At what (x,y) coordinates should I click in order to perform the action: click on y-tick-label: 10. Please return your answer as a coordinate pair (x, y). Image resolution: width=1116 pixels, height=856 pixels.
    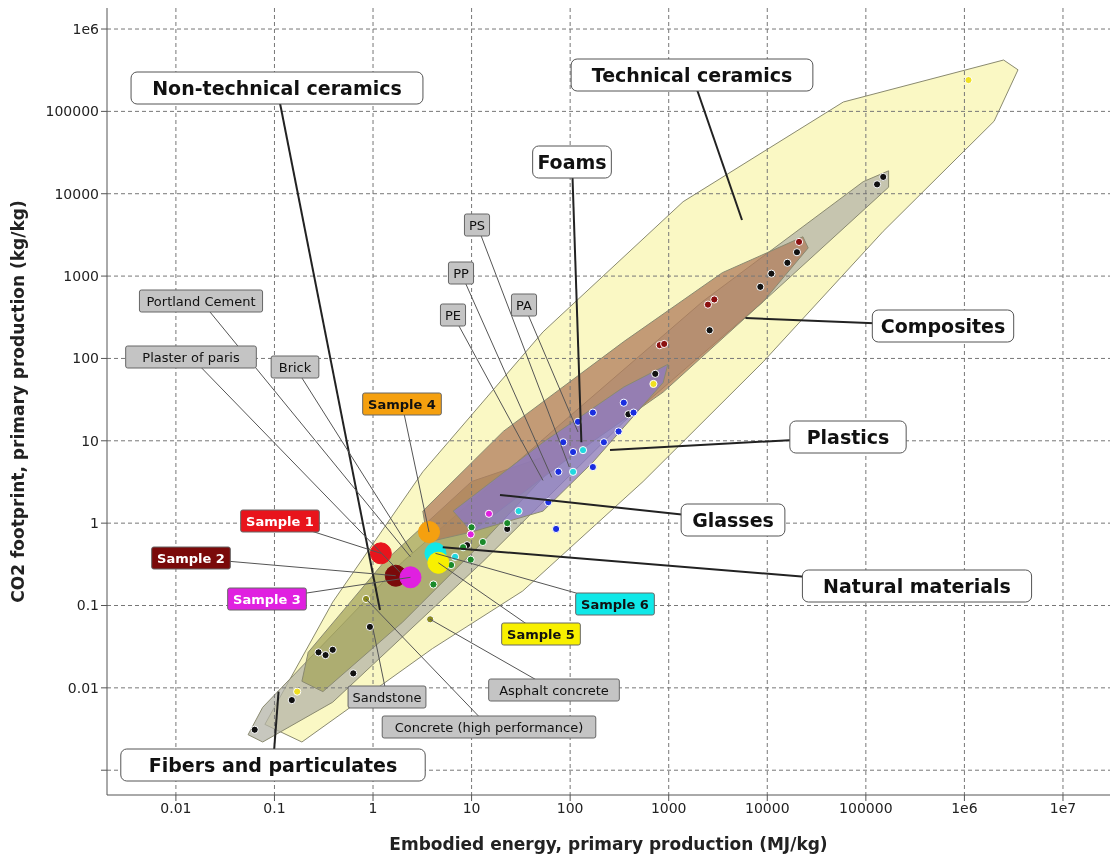
    Looking at the image, I should click on (90, 440).